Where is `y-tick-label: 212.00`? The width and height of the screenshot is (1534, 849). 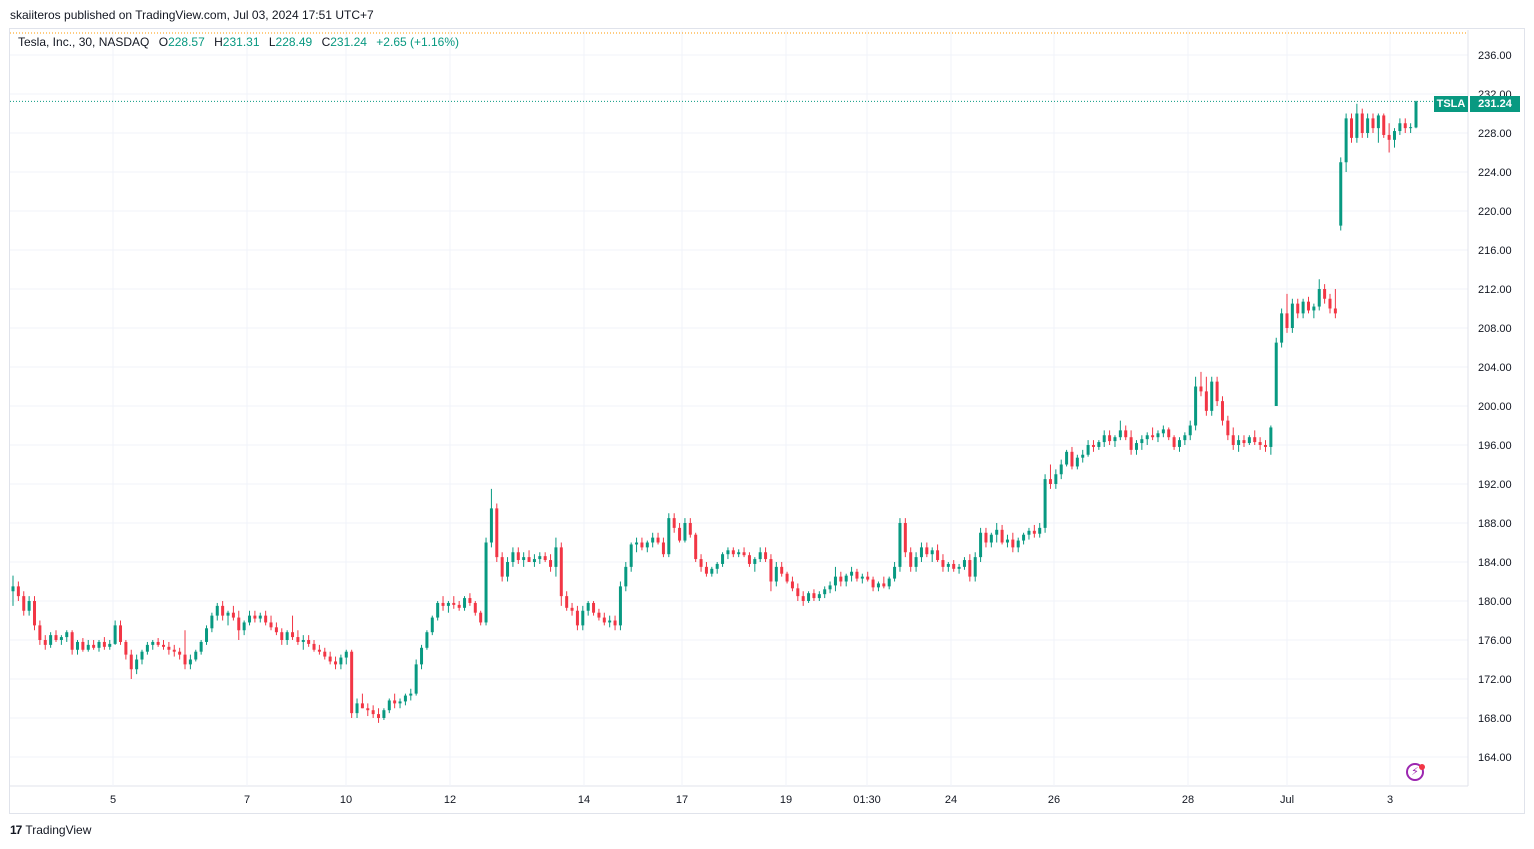 y-tick-label: 212.00 is located at coordinates (1495, 290).